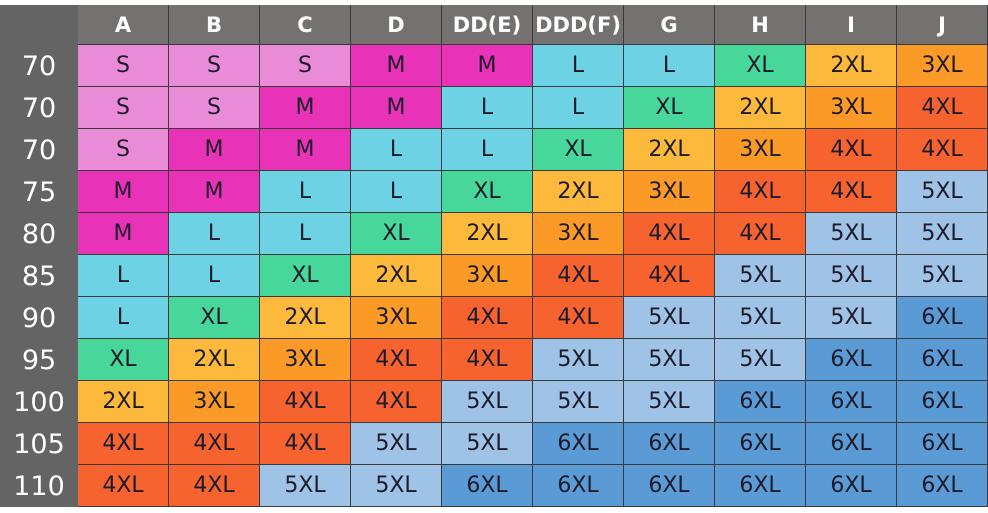 The height and width of the screenshot is (513, 988). I want to click on table-row: 70 S M M L L XL 2XL 3XL 4XL 4XL, so click(494, 150).